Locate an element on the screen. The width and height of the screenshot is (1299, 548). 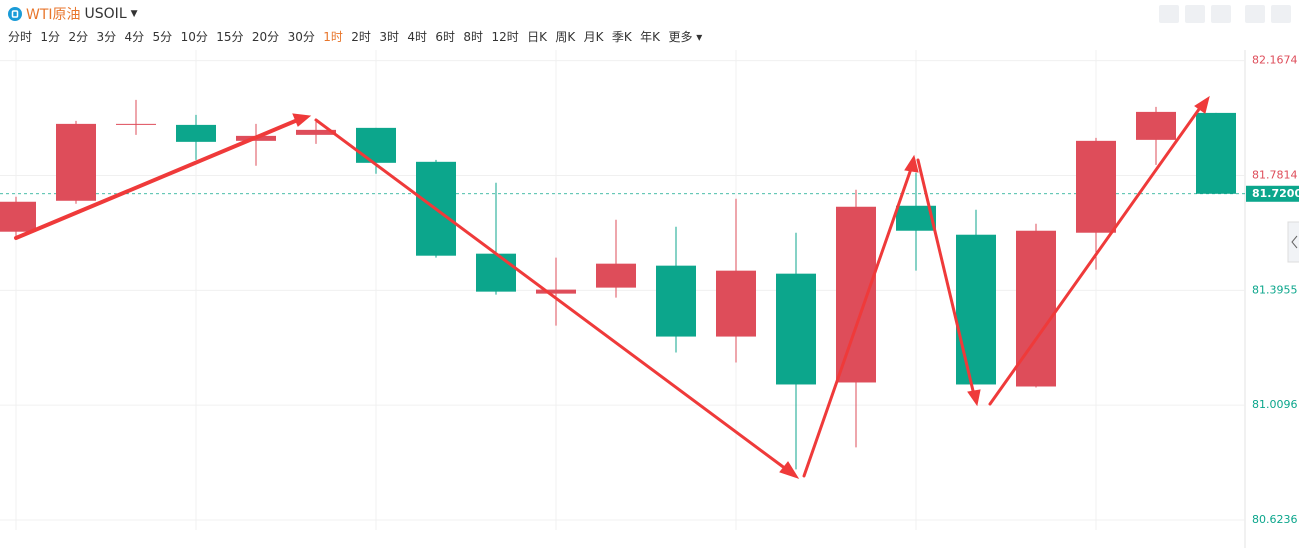
period-tab: 4时 is located at coordinates (417, 37).